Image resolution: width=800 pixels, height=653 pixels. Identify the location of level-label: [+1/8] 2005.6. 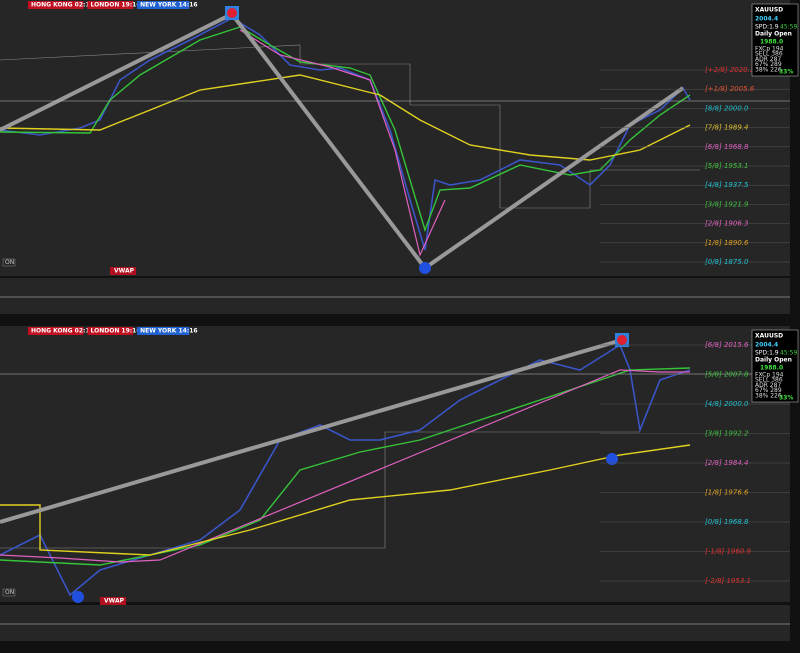
(730, 89).